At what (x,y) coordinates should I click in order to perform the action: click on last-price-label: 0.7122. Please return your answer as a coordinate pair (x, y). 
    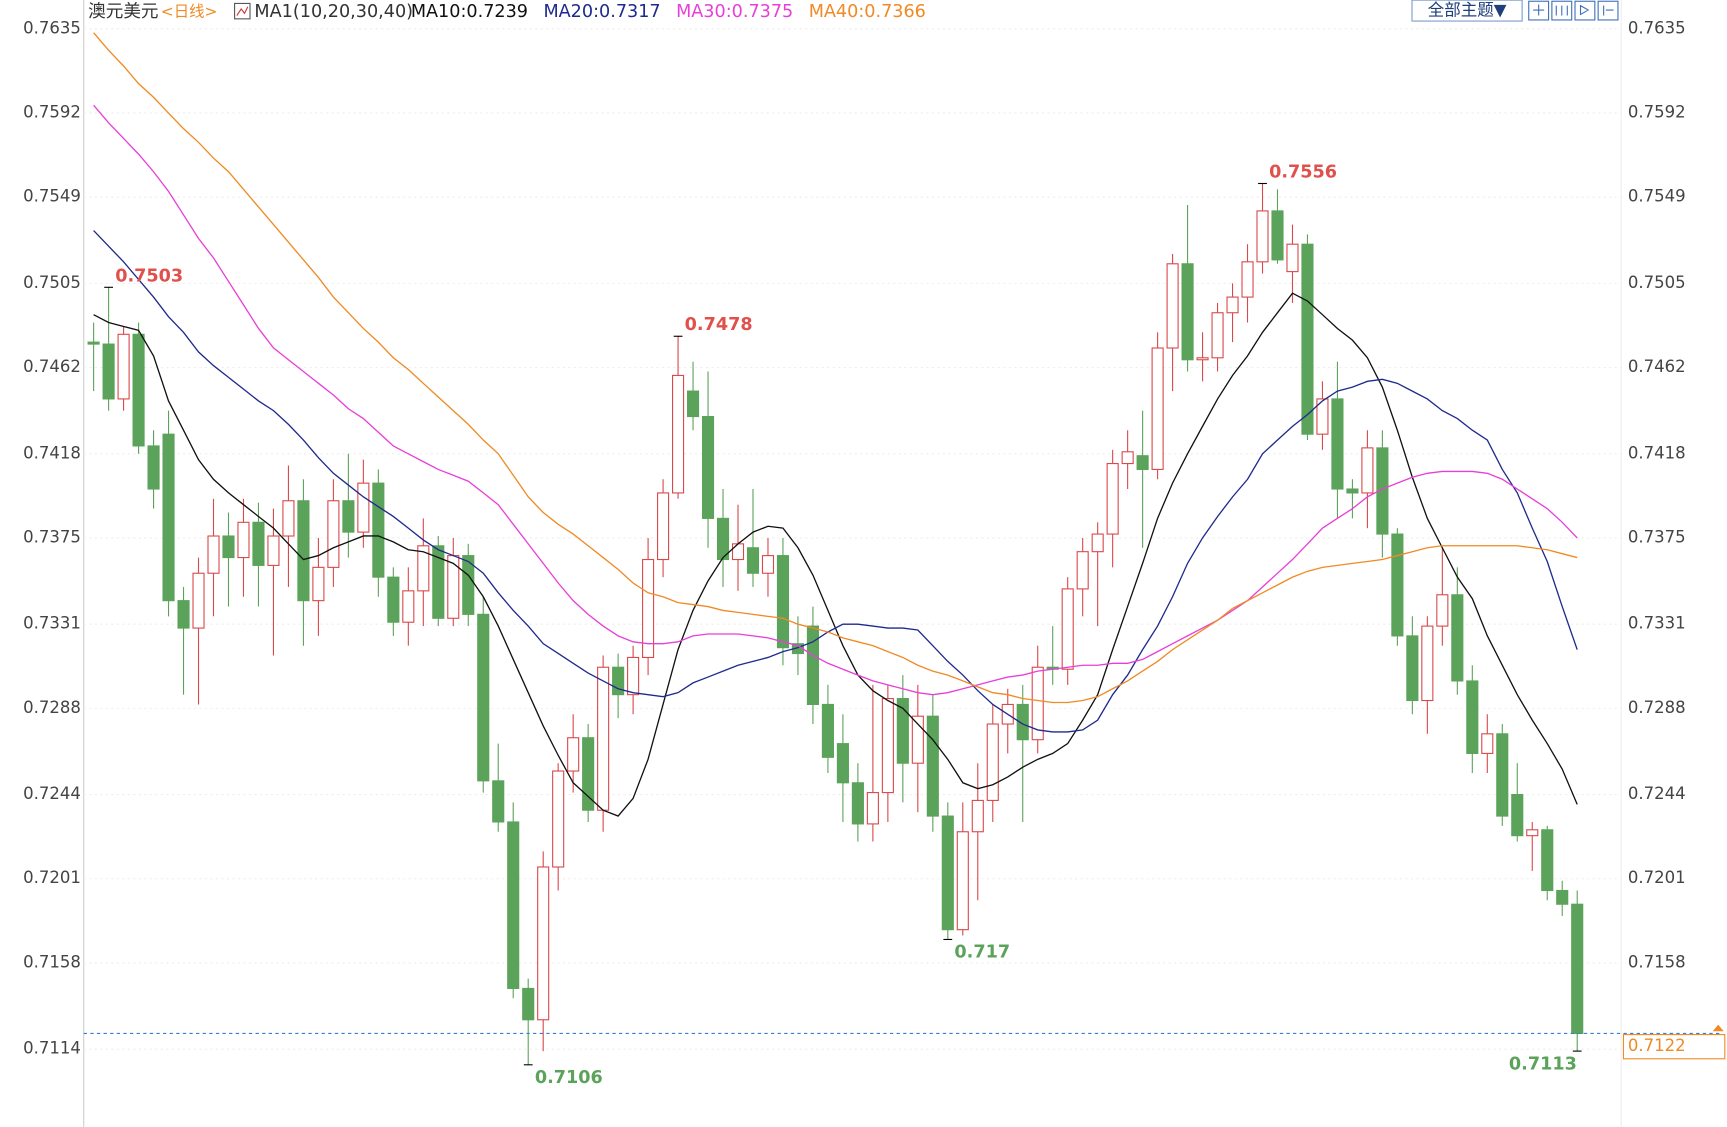
    Looking at the image, I should click on (1657, 1045).